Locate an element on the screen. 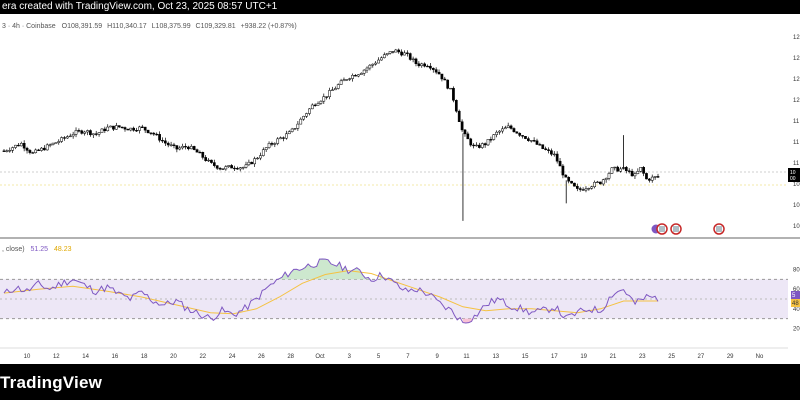 The image size is (800, 400). price-tick-label: 12 is located at coordinates (796, 101).